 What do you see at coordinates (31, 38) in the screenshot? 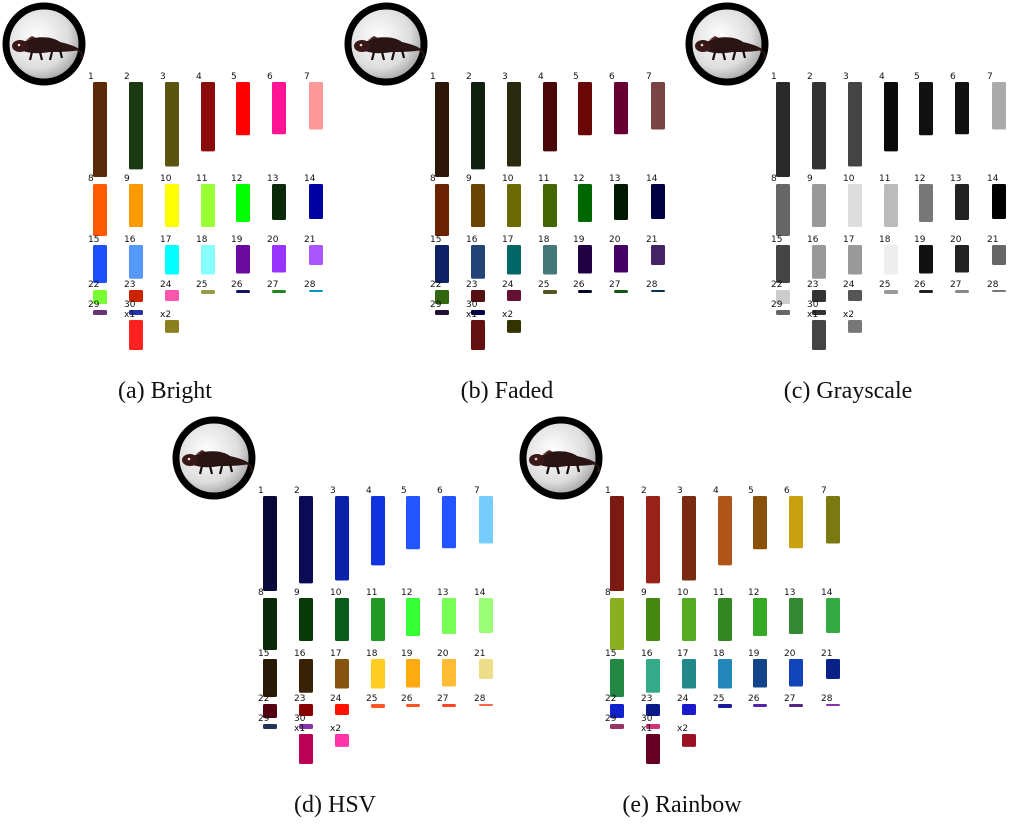
I see `chameleon-crest-icon` at bounding box center [31, 38].